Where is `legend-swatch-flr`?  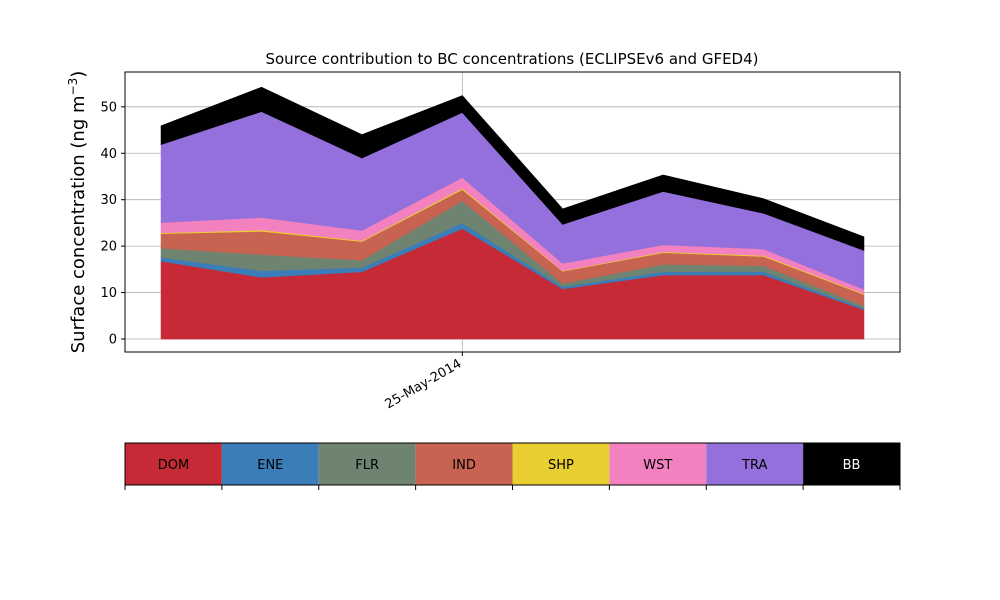
legend-swatch-flr is located at coordinates (367, 464).